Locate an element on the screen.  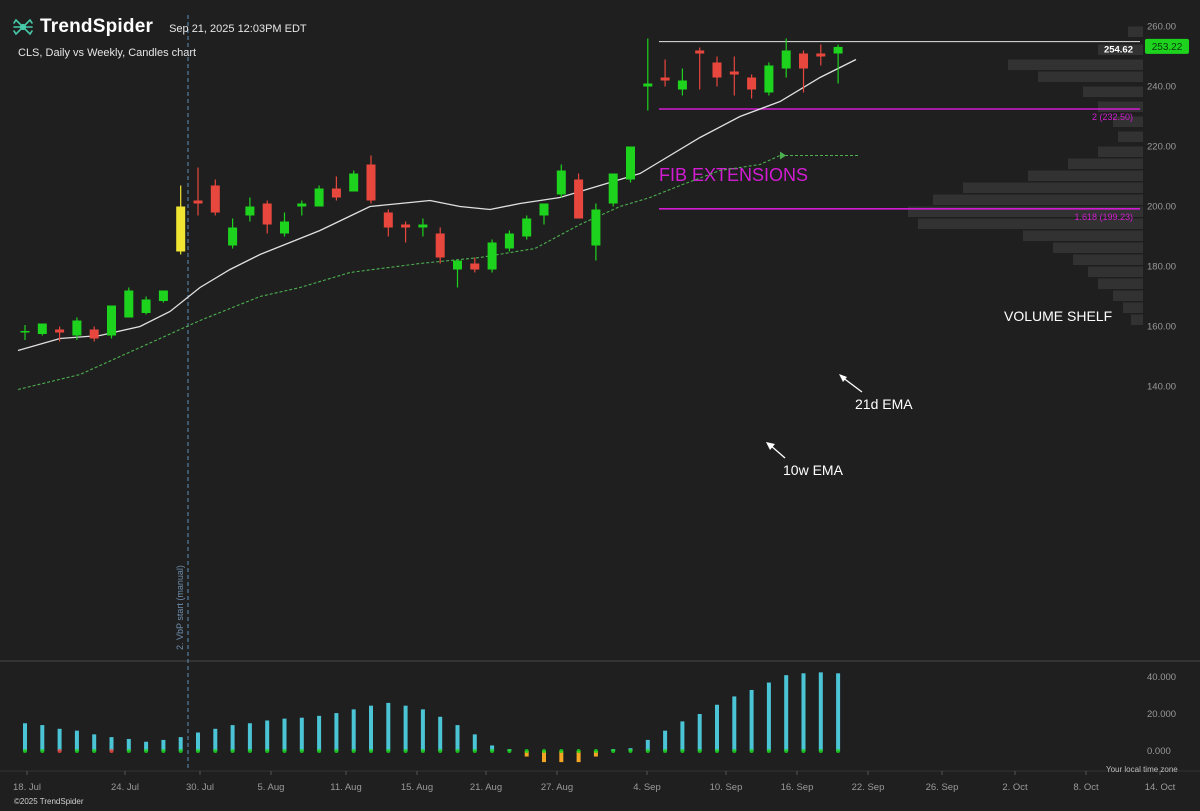
volume-tick-label: 20.000 is located at coordinates (1161, 714).